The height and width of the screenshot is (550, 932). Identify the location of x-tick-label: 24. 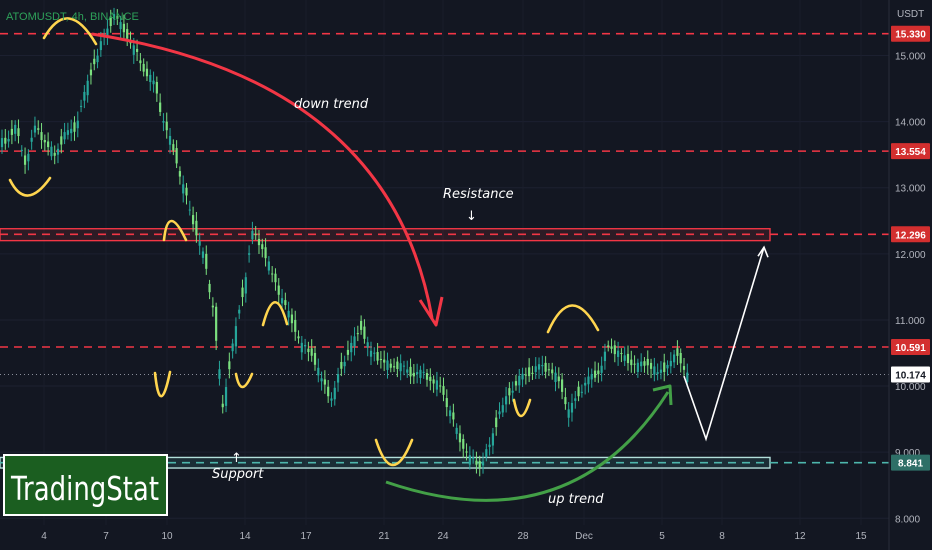
(443, 536).